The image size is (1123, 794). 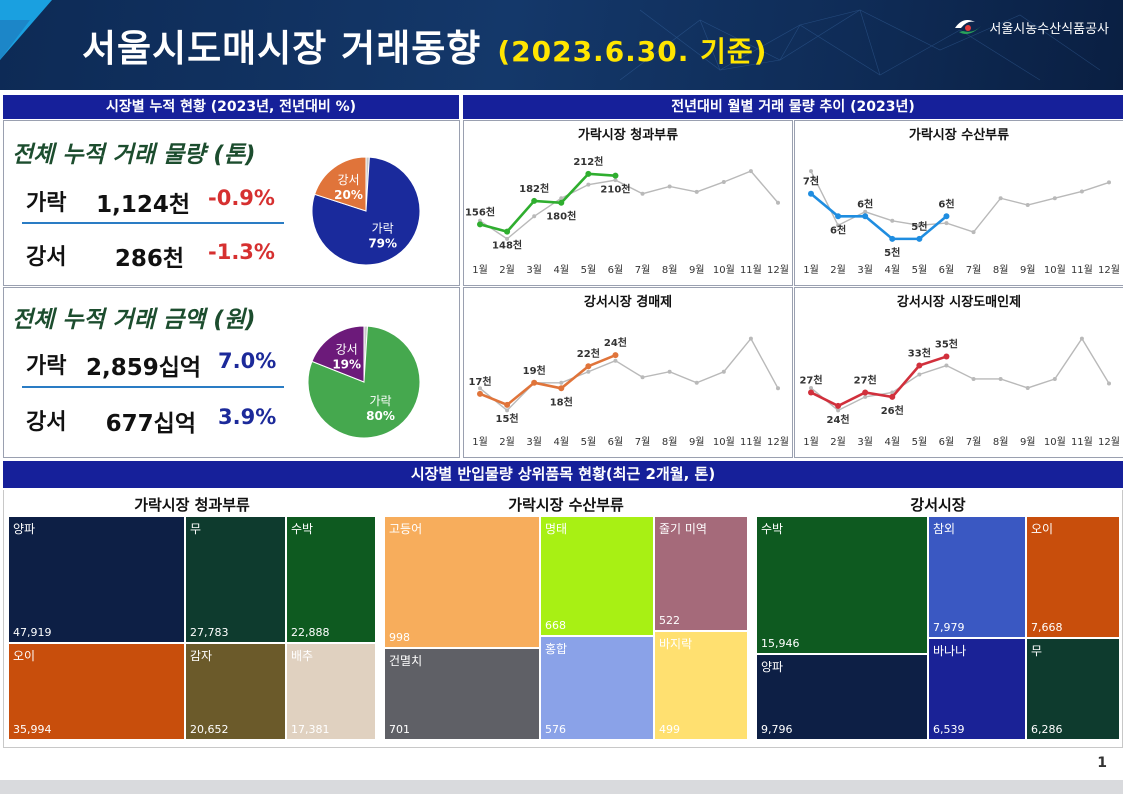 What do you see at coordinates (566, 505) in the screenshot?
I see `treemap-title-garak-seafood: 가락시장 수산부류` at bounding box center [566, 505].